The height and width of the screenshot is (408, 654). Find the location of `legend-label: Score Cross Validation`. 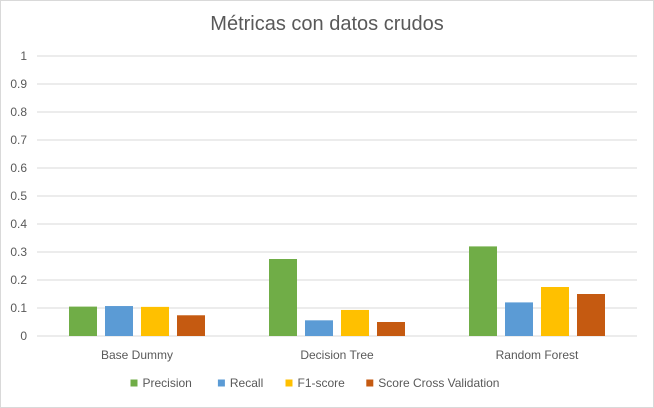

legend-label: Score Cross Validation is located at coordinates (438, 383).